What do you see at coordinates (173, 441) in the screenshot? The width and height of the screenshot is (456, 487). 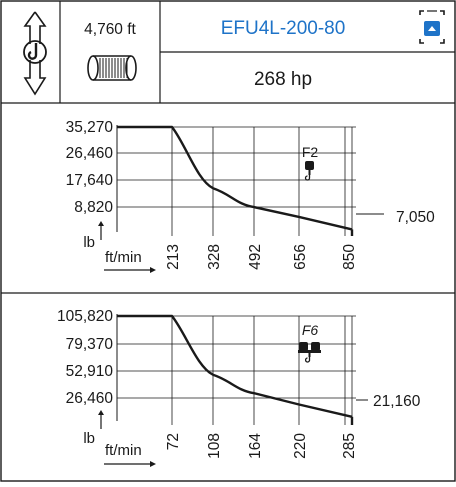 I see `x-tick-label: 72` at bounding box center [173, 441].